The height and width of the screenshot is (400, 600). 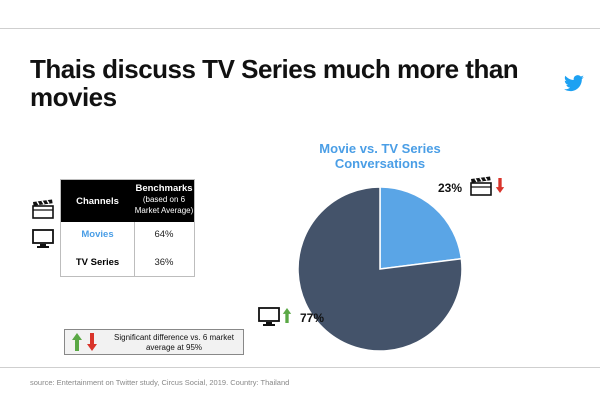 What do you see at coordinates (380, 156) in the screenshot?
I see `chart-title: Movie vs. TV Series Conversations` at bounding box center [380, 156].